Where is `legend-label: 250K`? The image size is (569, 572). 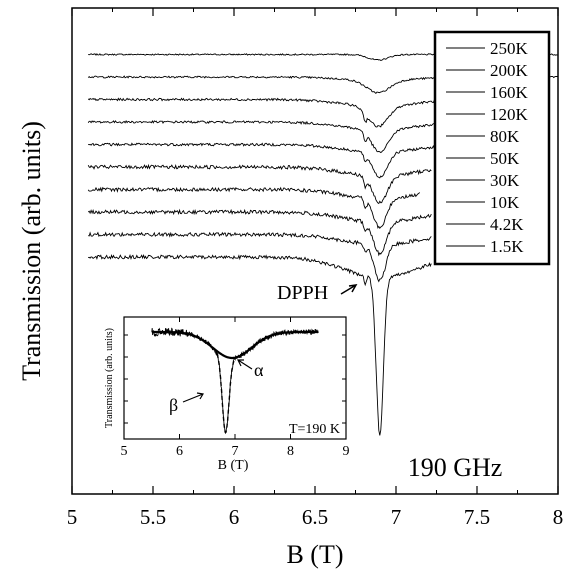 legend-label: 250K is located at coordinates (509, 48).